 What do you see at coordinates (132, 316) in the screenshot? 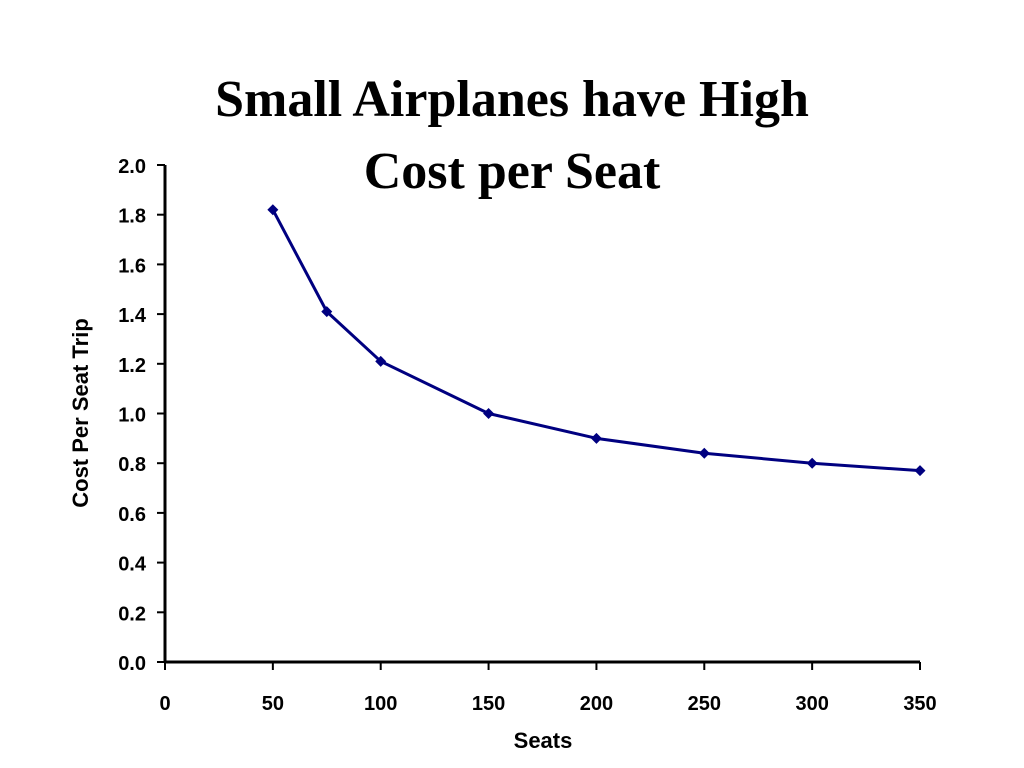
I see `y-tick-label: 1.4` at bounding box center [132, 316].